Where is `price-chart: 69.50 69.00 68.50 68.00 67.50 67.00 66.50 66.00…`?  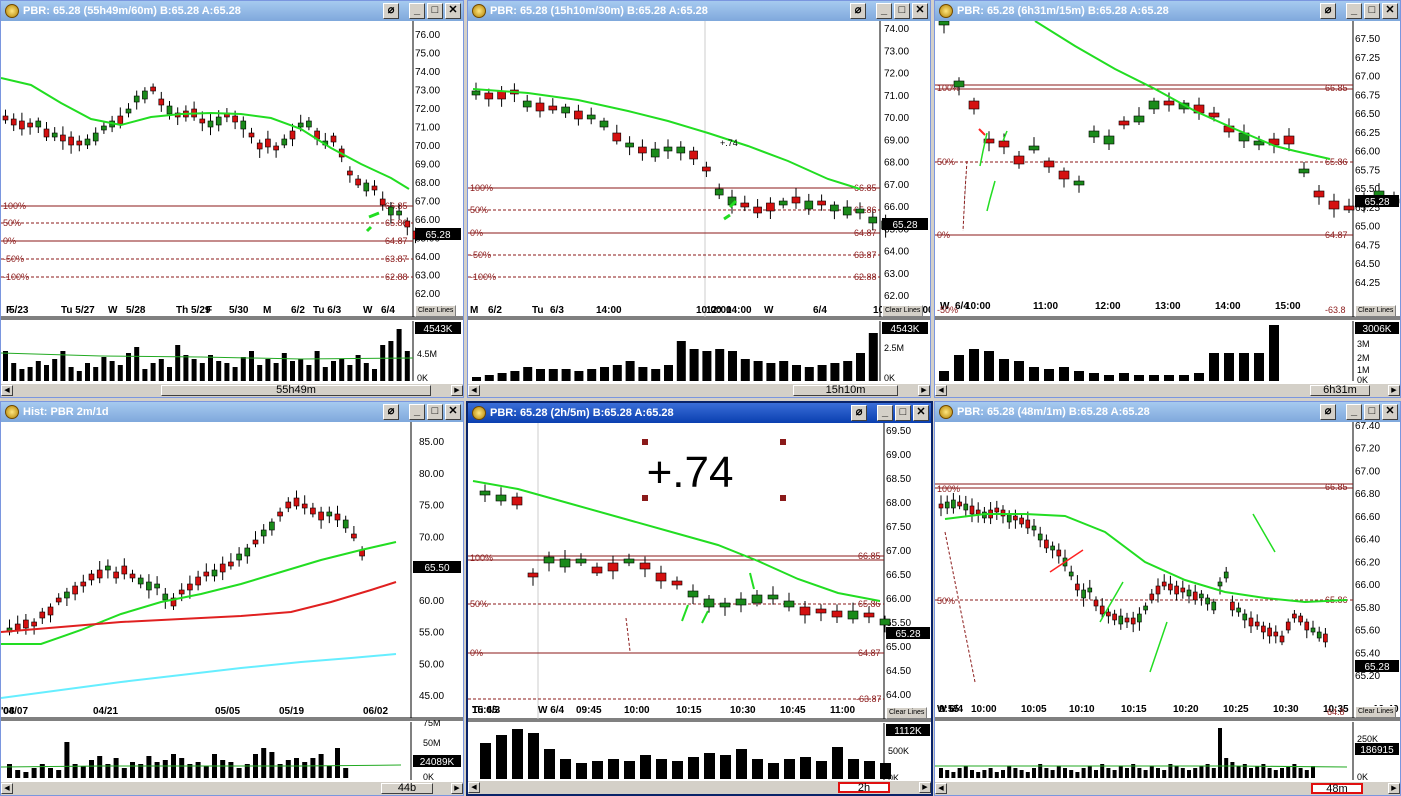
price-chart: 69.50 69.00 68.50 68.00 67.50 67.00 66.50 66.00… is located at coordinates (699, 603).